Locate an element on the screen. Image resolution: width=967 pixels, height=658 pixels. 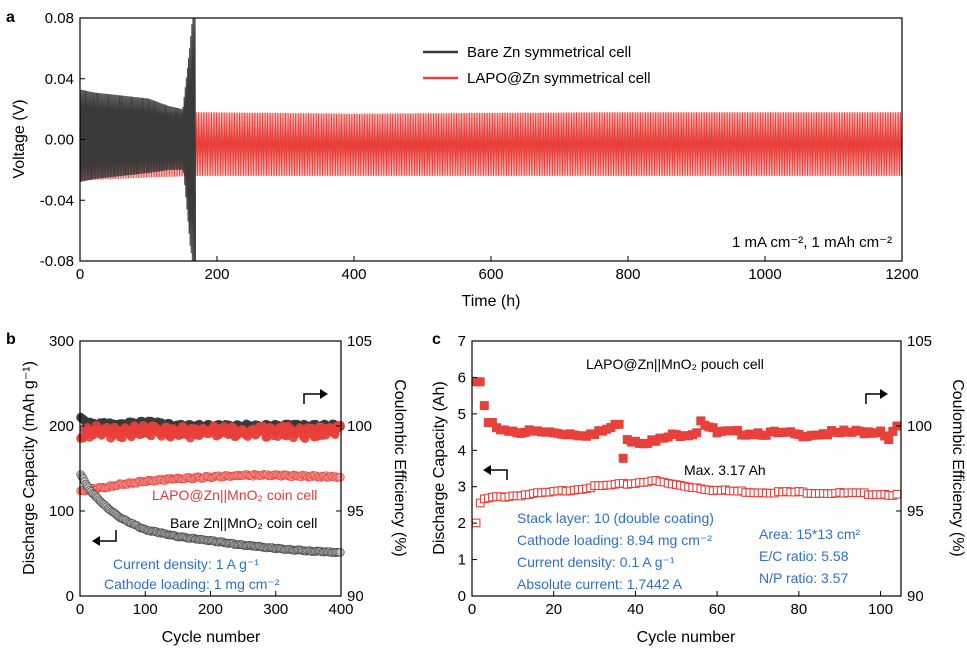
y-tick-label: 7 is located at coordinates (462, 341).